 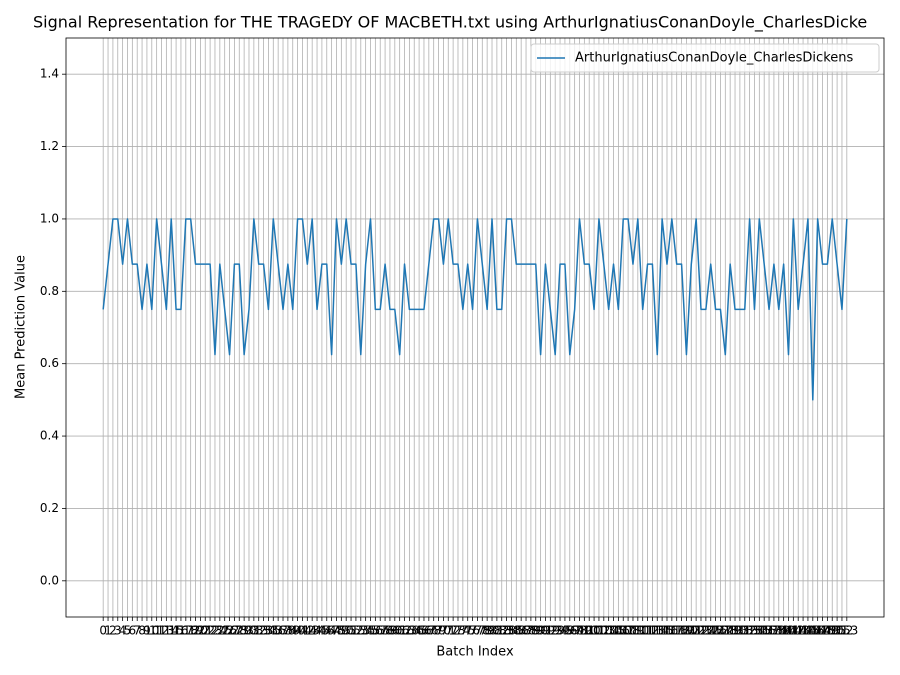 I want to click on x-tick-label: 30, so click(x=248, y=631).